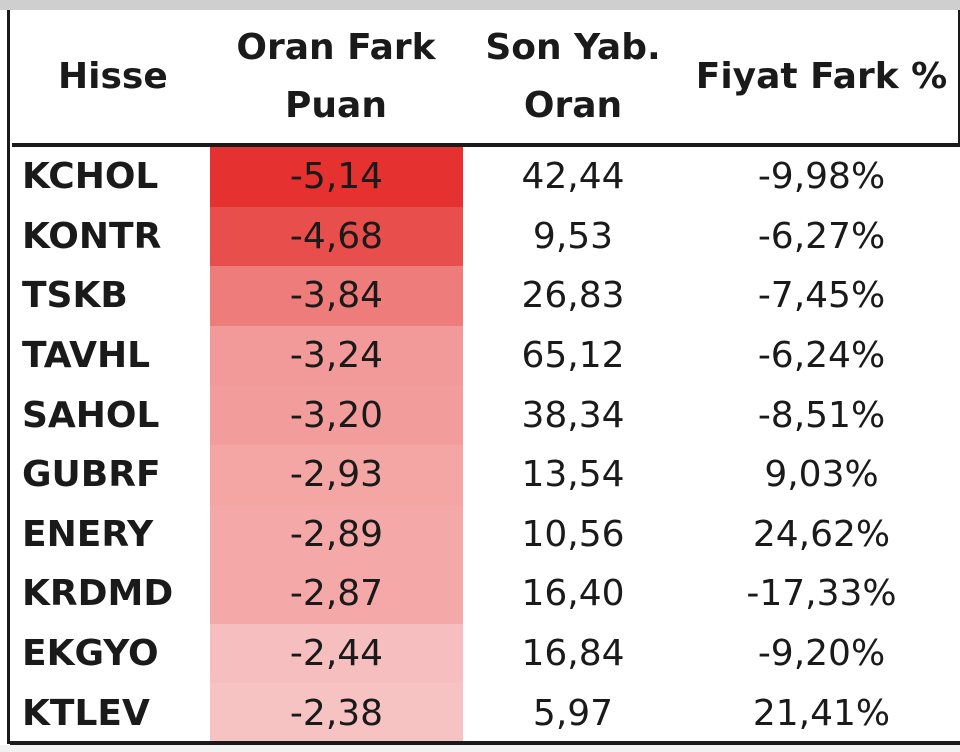  I want to click on top-divider, so click(480, 5).